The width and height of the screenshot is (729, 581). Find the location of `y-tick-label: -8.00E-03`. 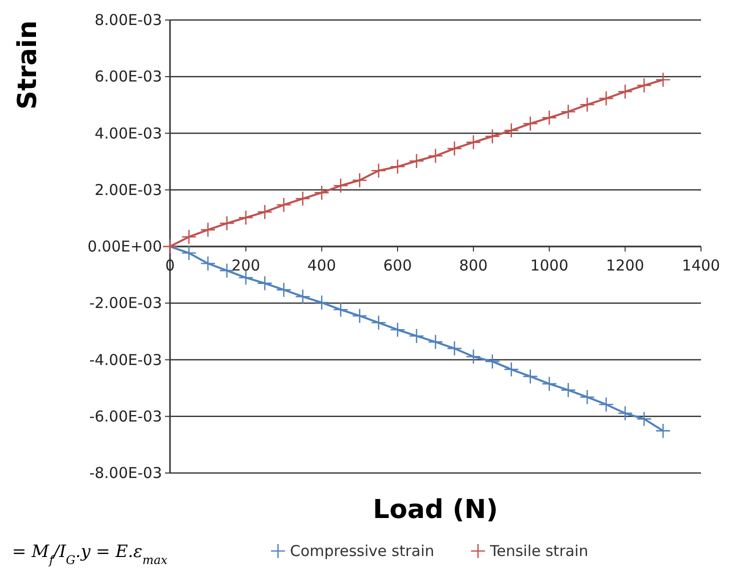

y-tick-label: -8.00E-03 is located at coordinates (125, 473).